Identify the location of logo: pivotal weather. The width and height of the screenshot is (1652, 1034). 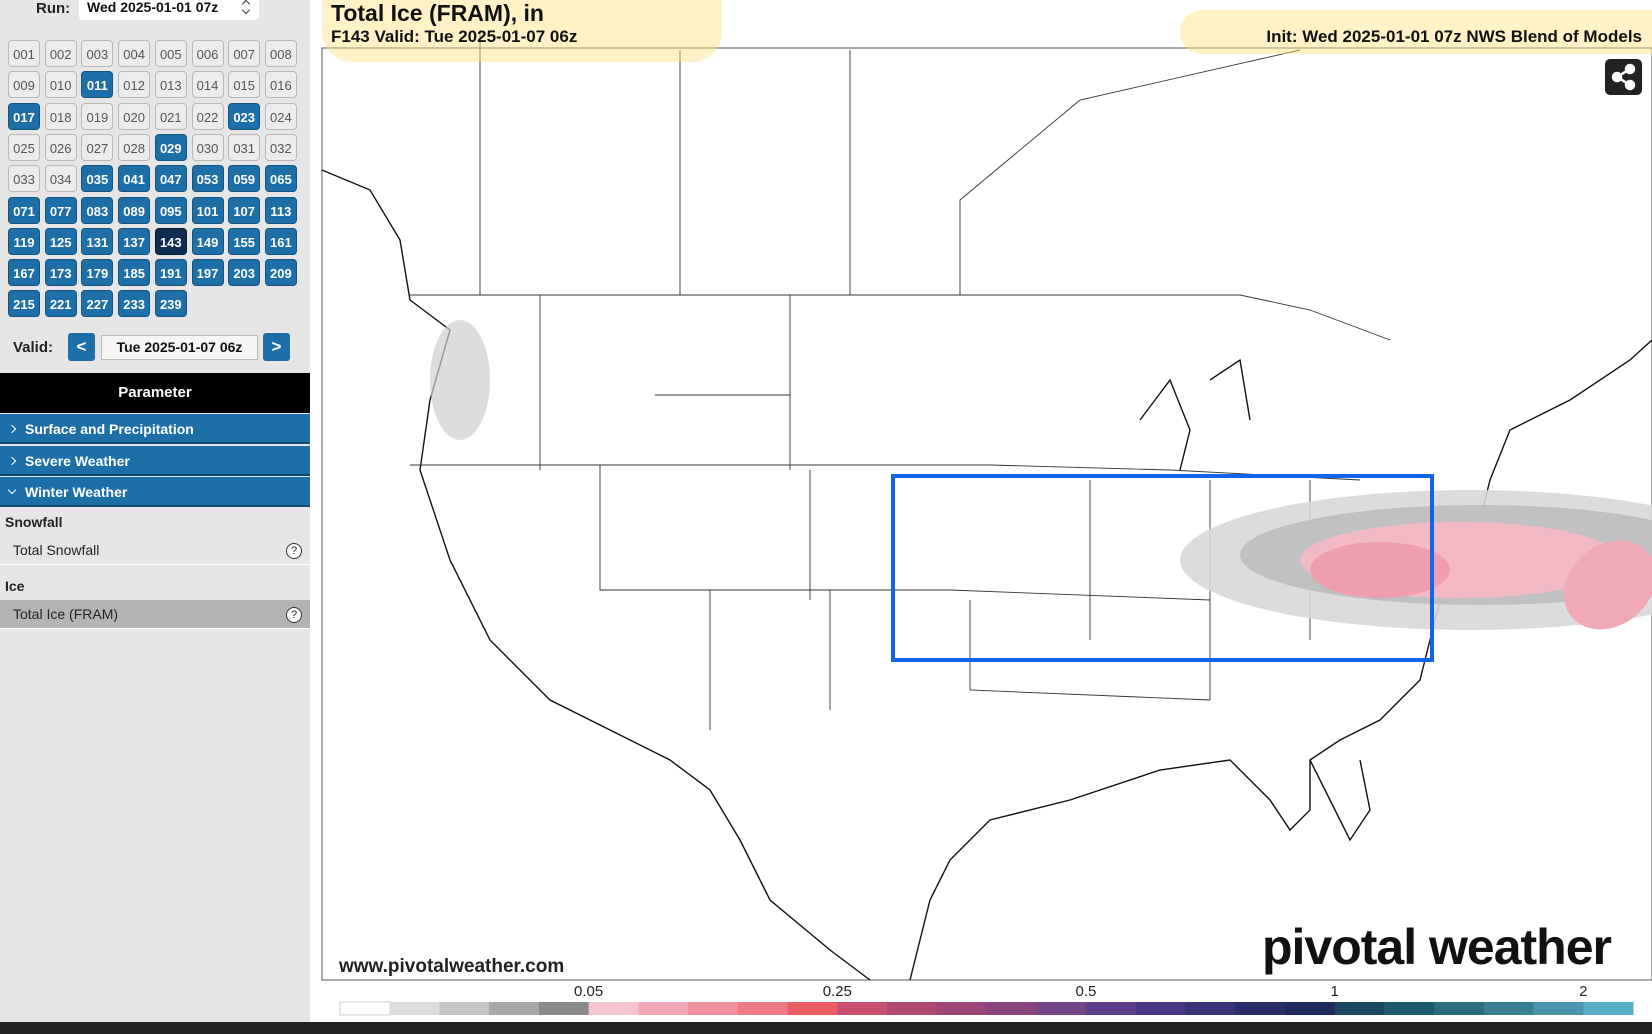
(1437, 947).